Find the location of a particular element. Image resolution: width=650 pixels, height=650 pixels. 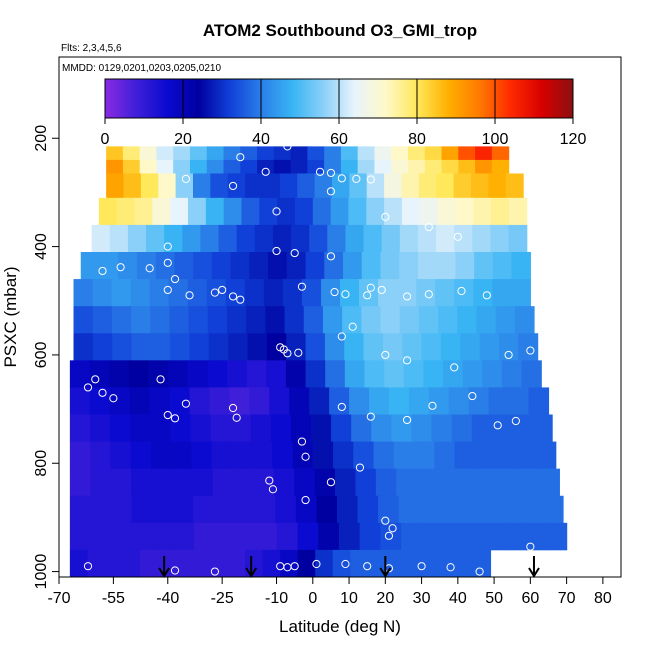

y-tick-label: 800 is located at coordinates (41, 463).